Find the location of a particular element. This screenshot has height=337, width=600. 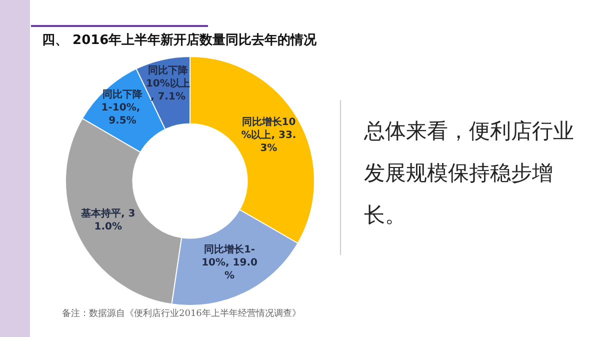

slice-label: 同比增长10%以上, 33.3% is located at coordinates (268, 135).